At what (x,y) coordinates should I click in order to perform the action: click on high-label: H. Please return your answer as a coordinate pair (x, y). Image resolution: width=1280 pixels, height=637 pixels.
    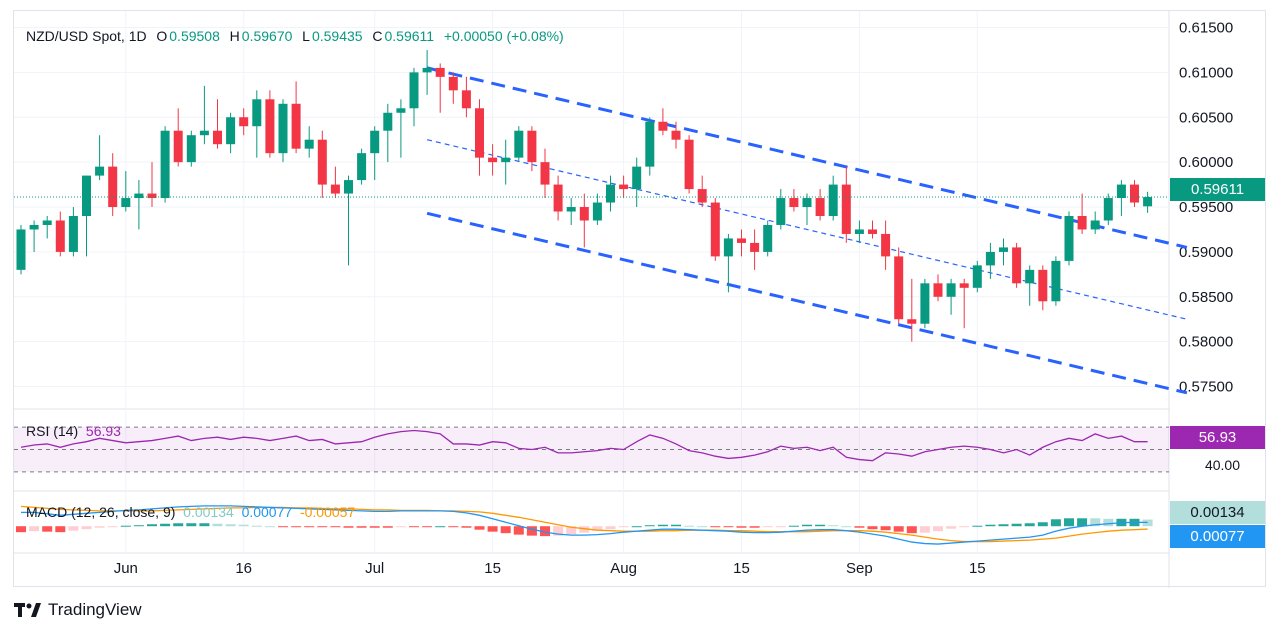
    Looking at the image, I should click on (234, 36).